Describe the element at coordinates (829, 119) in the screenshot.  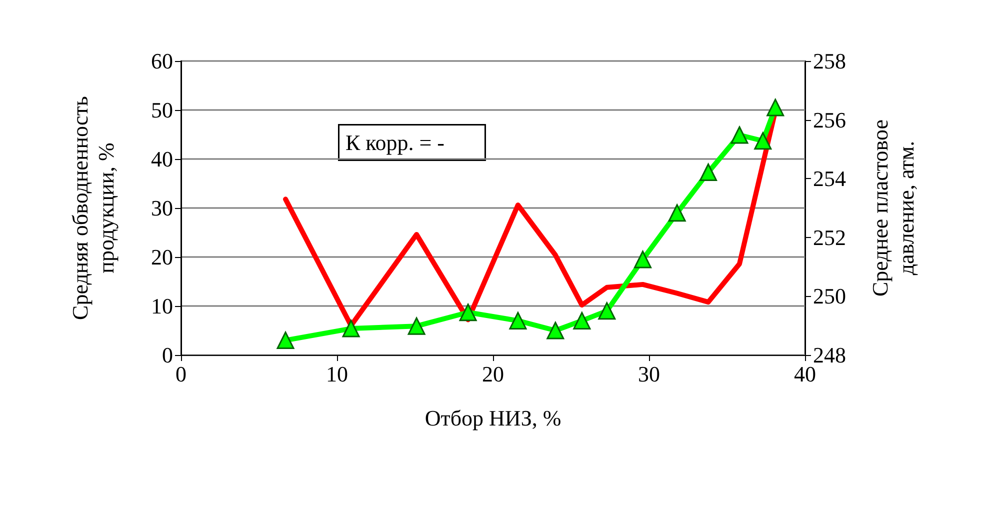
I see `y2-tick-label: 256` at that location.